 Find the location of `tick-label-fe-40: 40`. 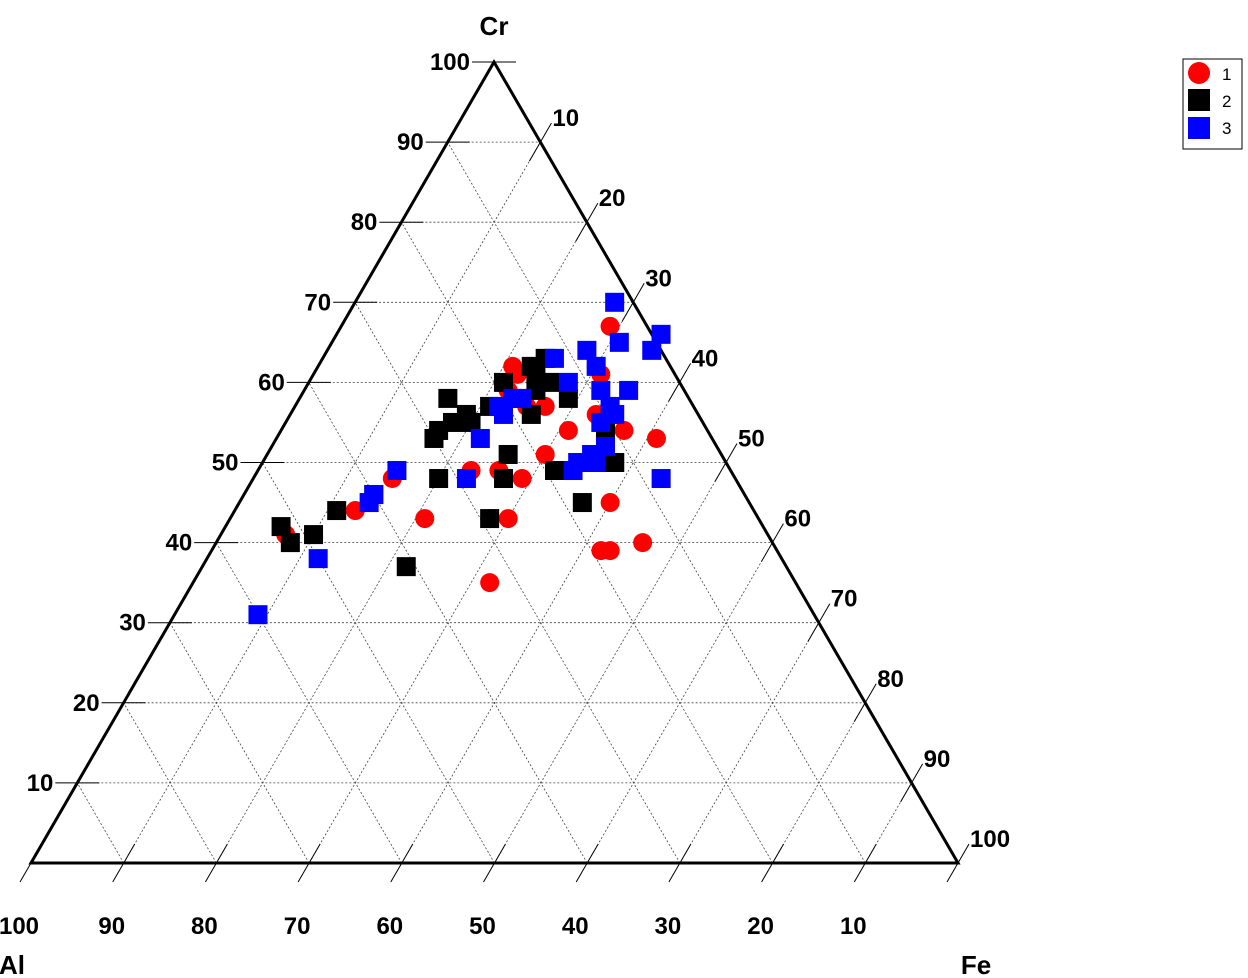

tick-label-fe-40: 40 is located at coordinates (705, 358).